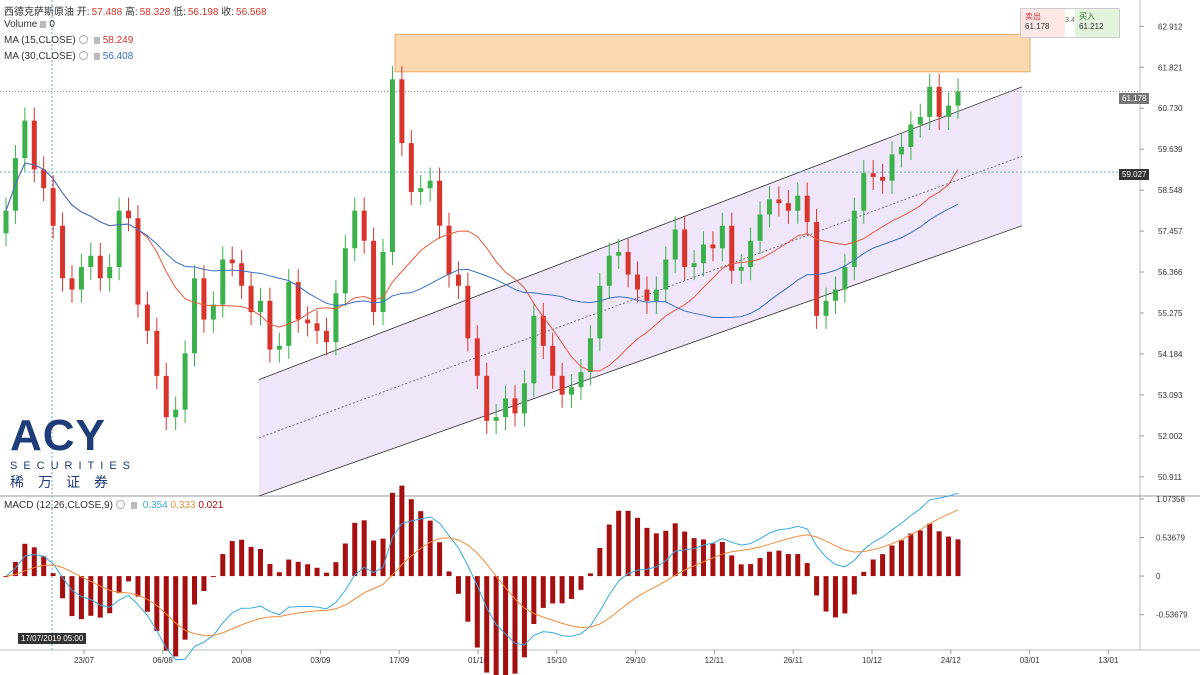 This screenshot has width=1200, height=675. I want to click on time-tick-label: 29/10, so click(636, 660).